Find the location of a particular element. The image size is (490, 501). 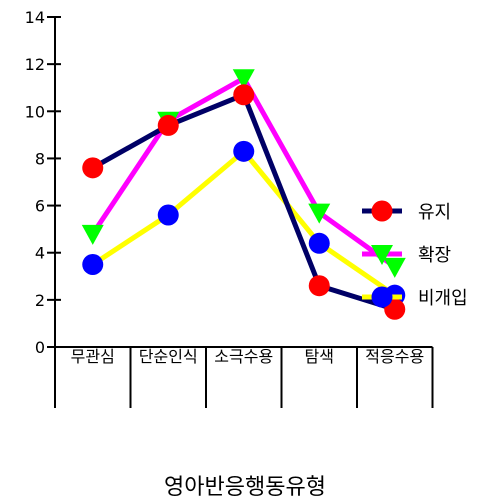

legend-label-확장: 확장 is located at coordinates (434, 255).